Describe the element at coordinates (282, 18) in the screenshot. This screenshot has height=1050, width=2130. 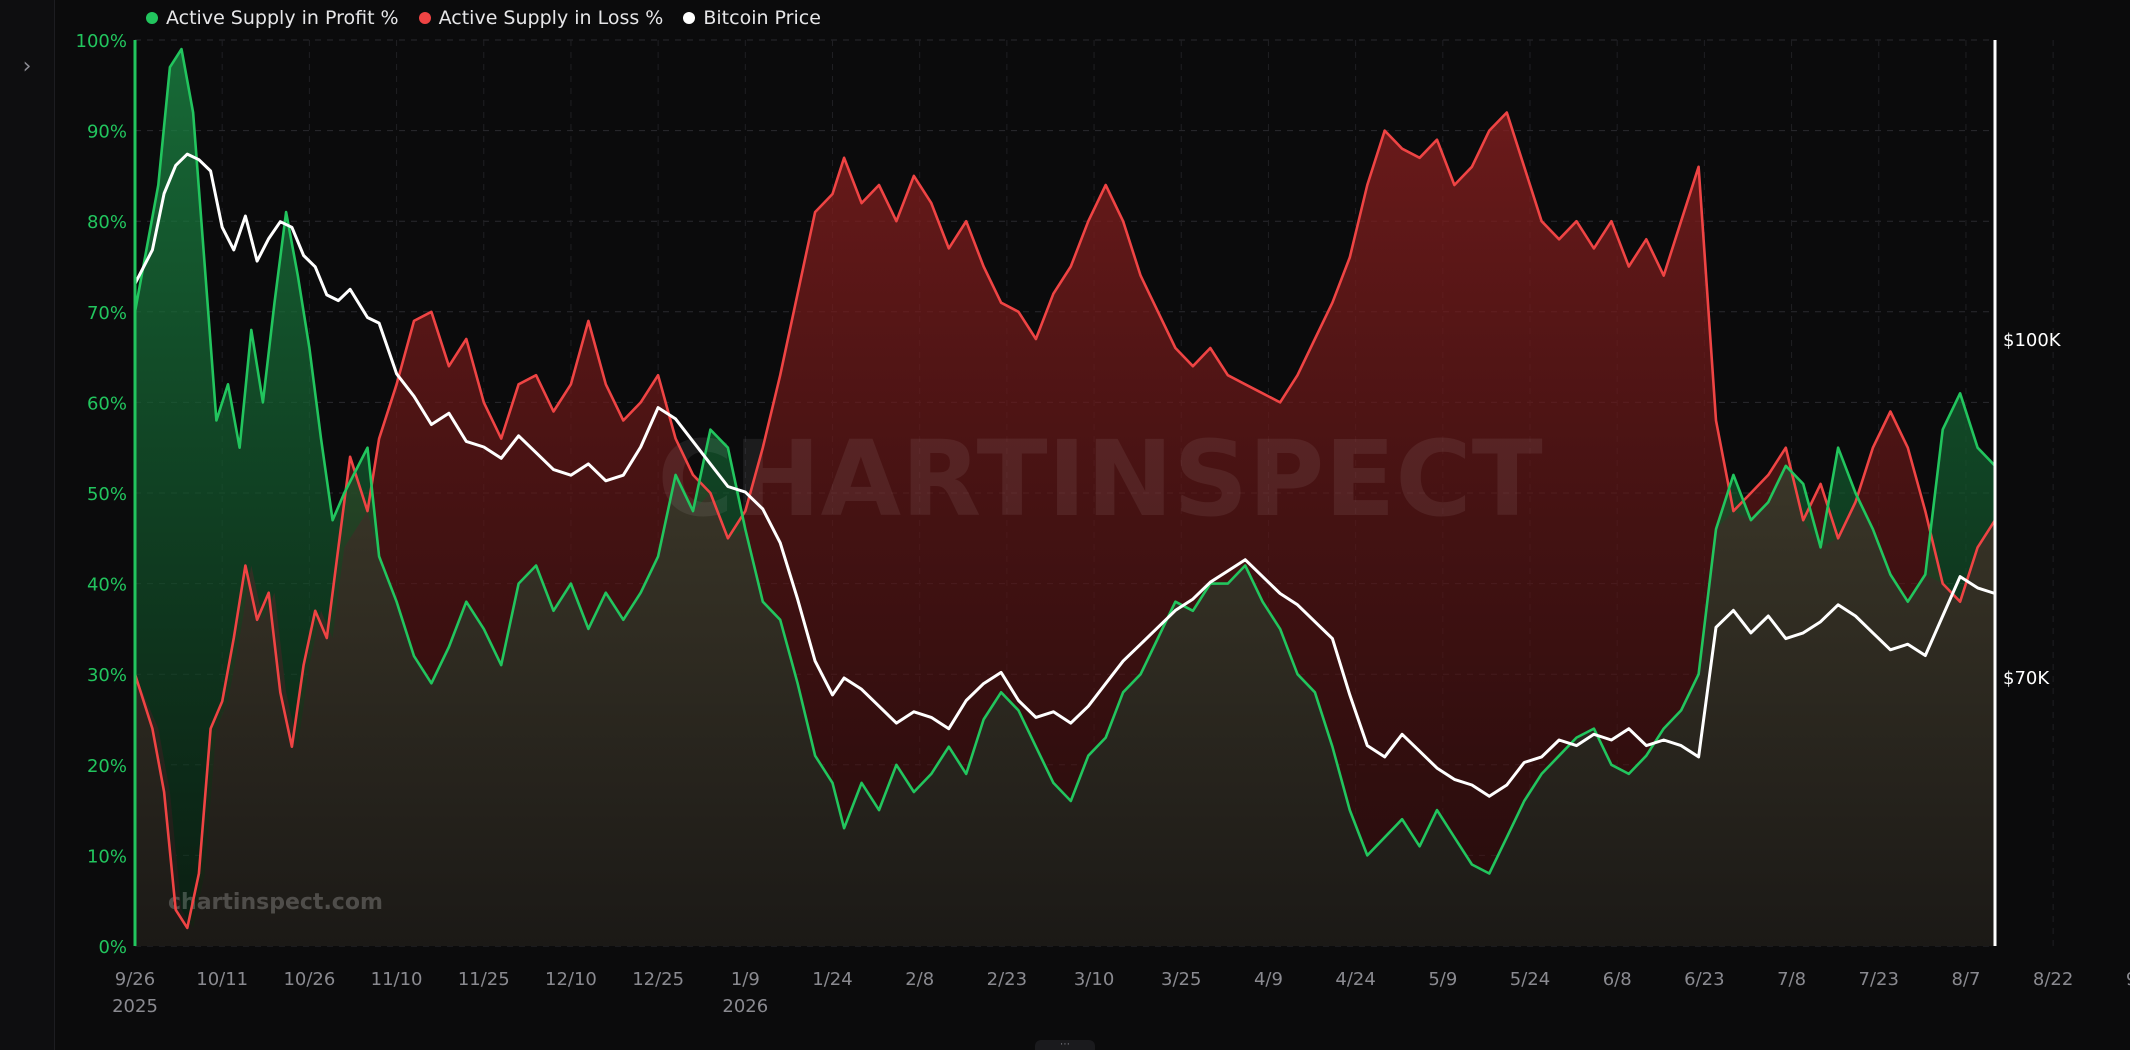
I see `legend-label-profit: Active Supply in Profit %` at that location.